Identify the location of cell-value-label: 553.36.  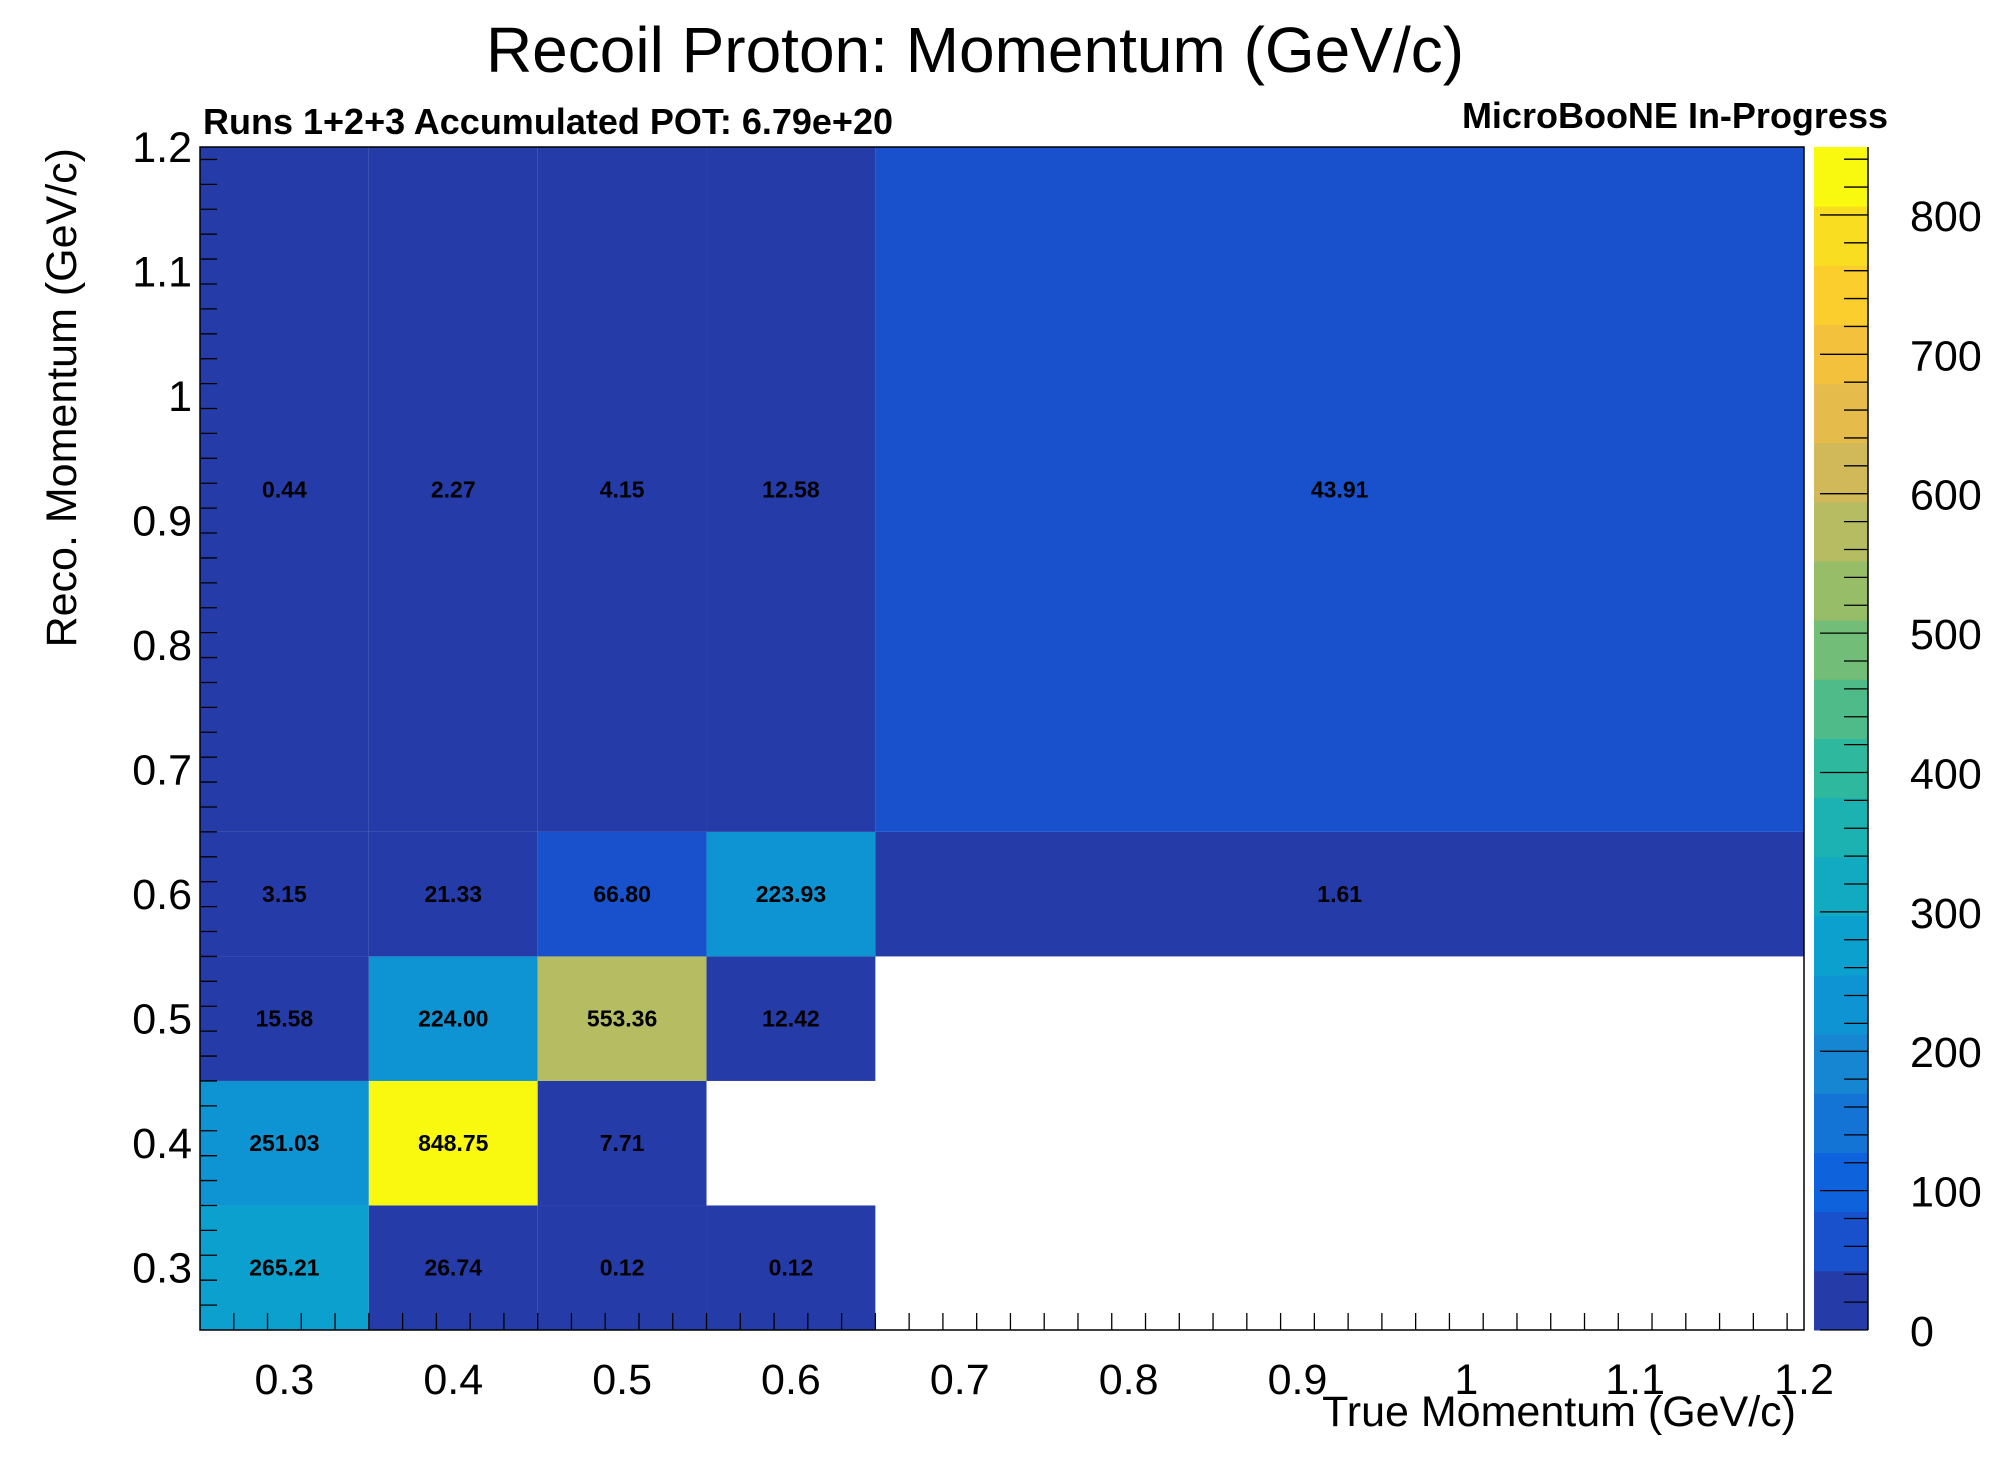
(622, 1019).